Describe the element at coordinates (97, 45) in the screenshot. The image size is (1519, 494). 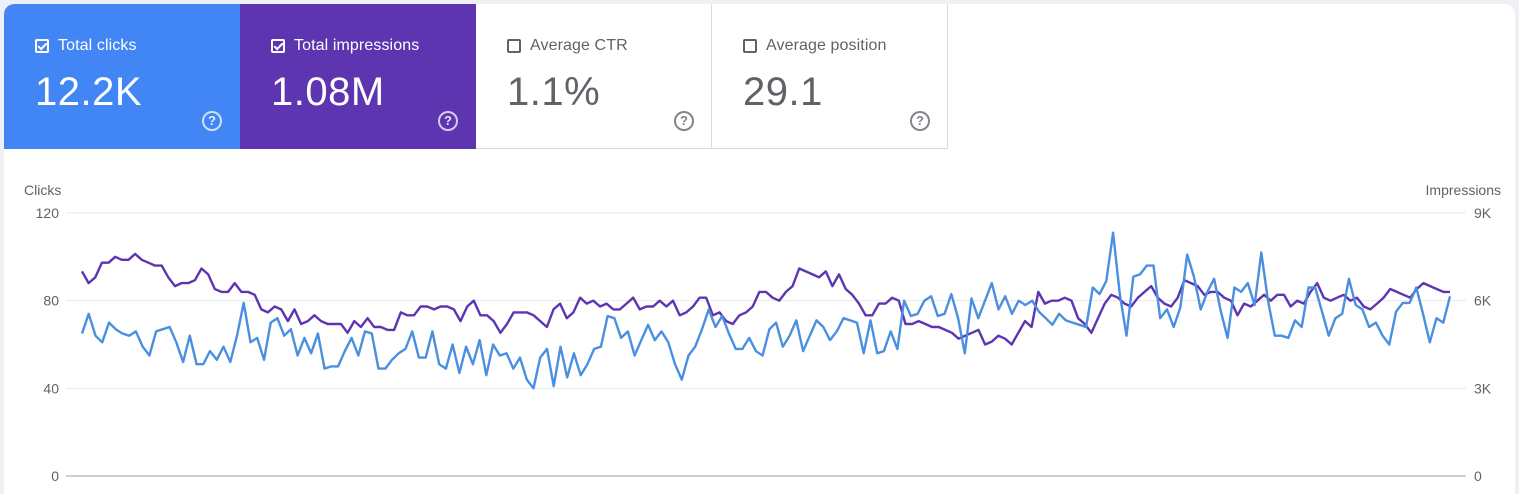
I see `metric-label: Total clicks` at that location.